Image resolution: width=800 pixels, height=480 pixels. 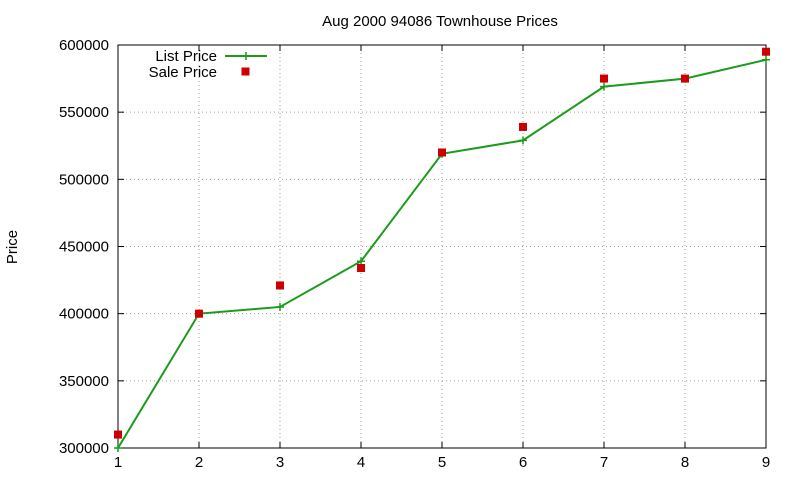 What do you see at coordinates (361, 462) in the screenshot?
I see `x-tick-label: 4` at bounding box center [361, 462].